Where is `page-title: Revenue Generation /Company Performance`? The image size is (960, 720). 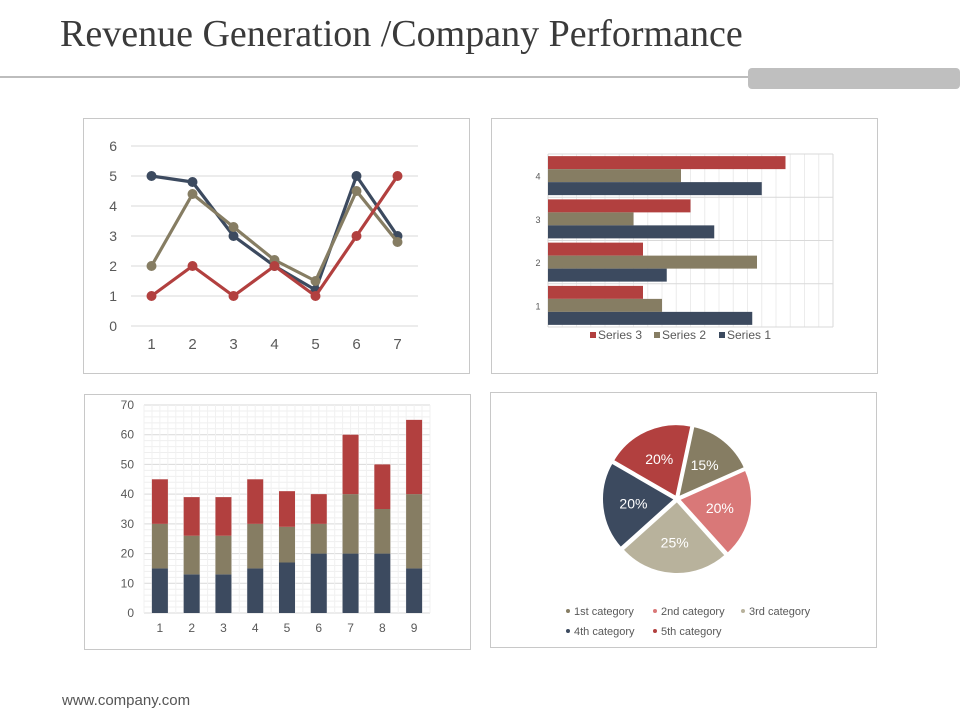
page-title: Revenue Generation /Company Performance is located at coordinates (401, 34).